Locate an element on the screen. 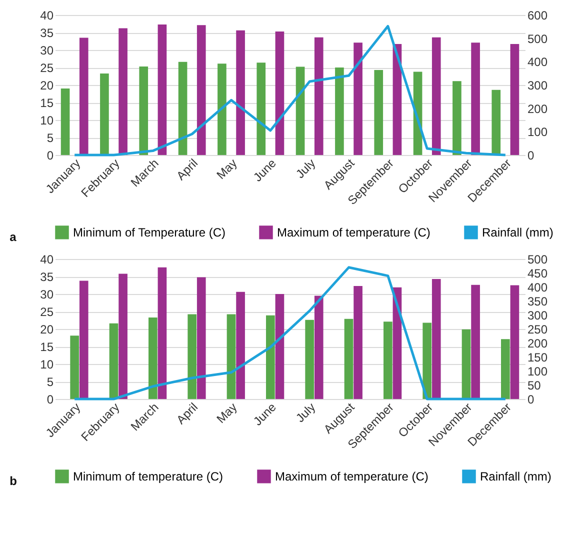 The height and width of the screenshot is (534, 564). text: b is located at coordinates (13, 481).